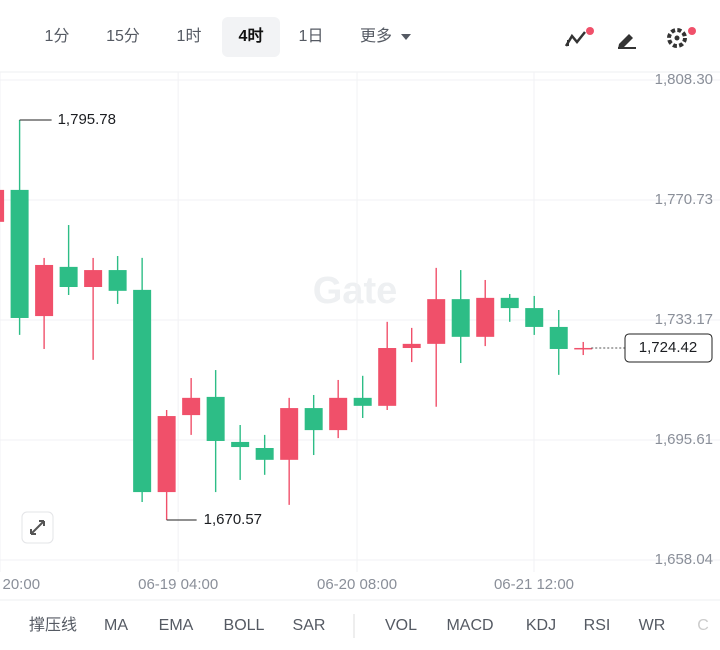  I want to click on indicator-tab: BOLL, so click(244, 625).